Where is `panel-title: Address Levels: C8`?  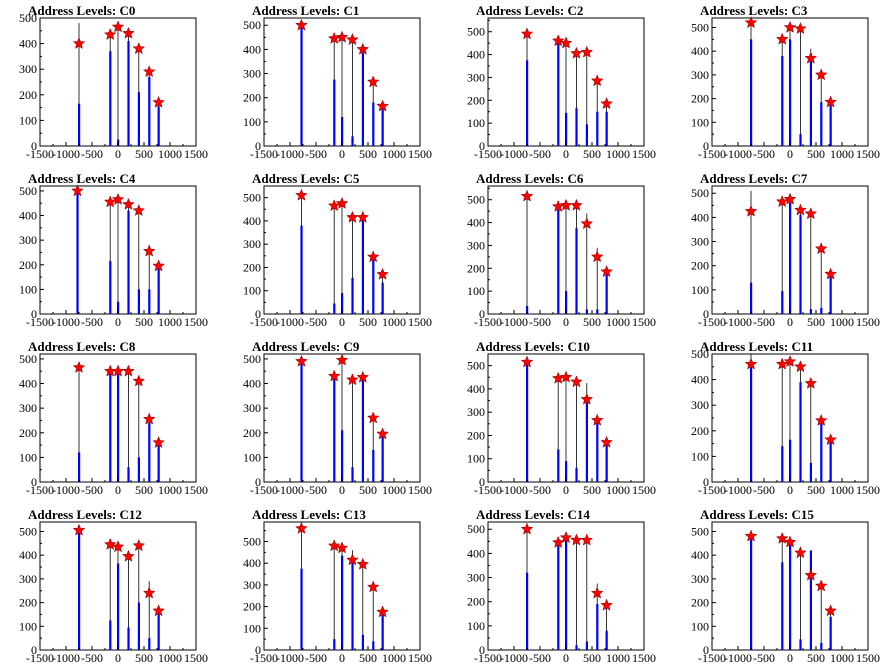
panel-title: Address Levels: C8 is located at coordinates (82, 346).